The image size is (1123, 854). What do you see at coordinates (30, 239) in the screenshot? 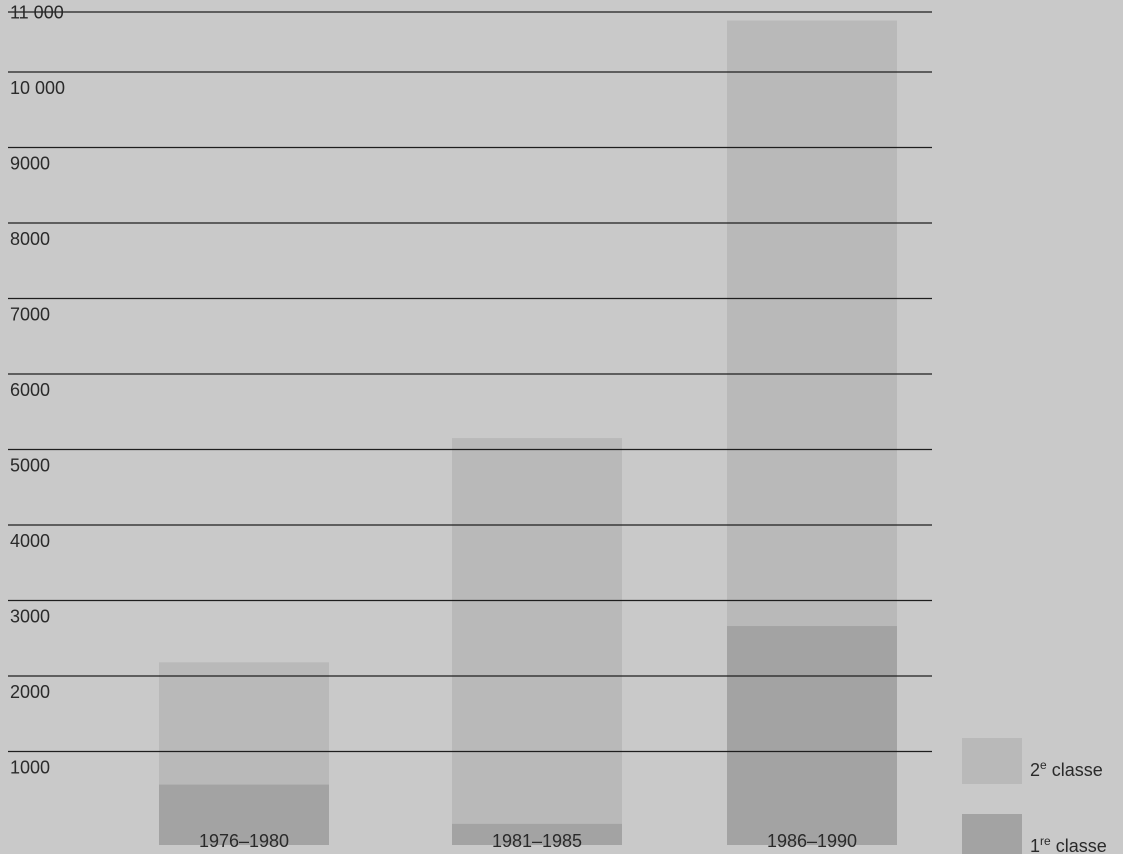
I see `y-tick-label: 8000` at bounding box center [30, 239].